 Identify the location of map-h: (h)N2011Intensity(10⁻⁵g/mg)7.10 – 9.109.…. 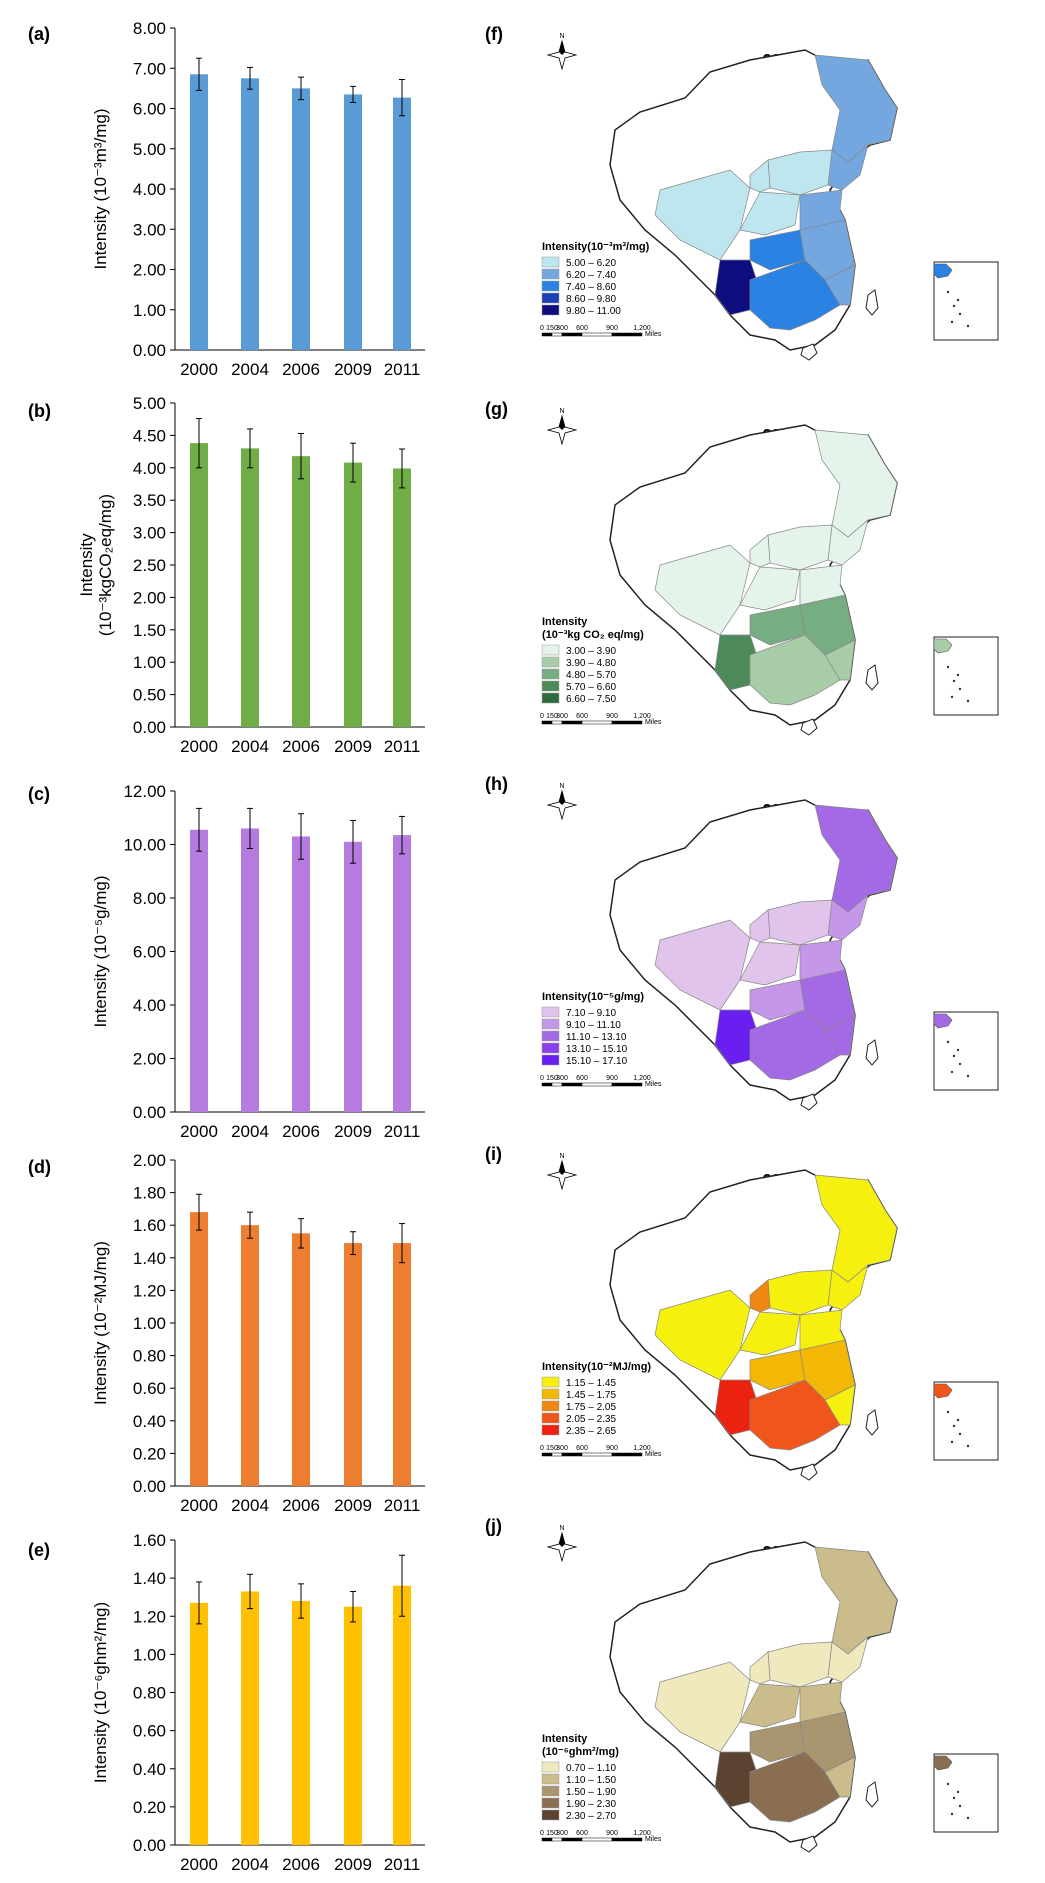
(742, 942).